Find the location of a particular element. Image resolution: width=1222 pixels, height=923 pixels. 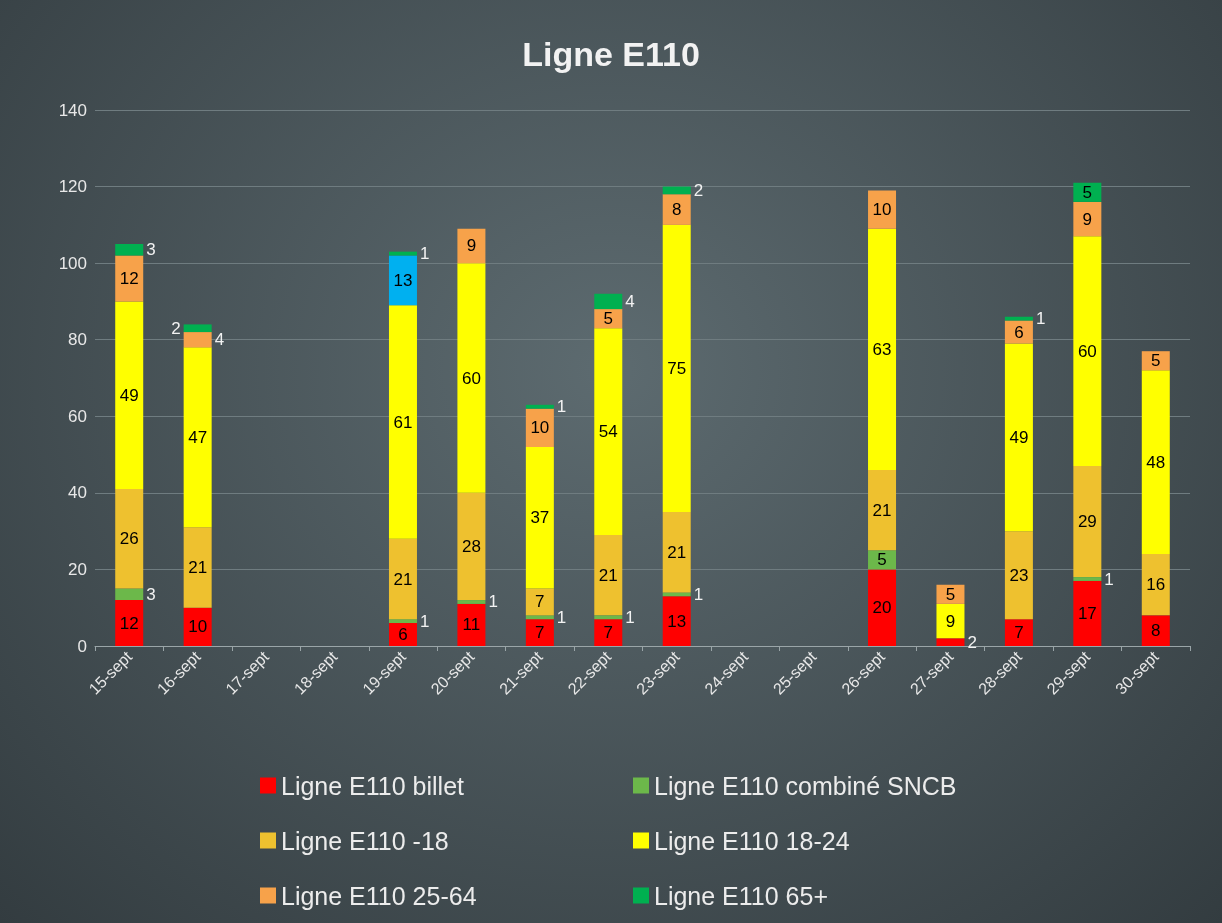

y-tick-label: 0 is located at coordinates (82, 646).